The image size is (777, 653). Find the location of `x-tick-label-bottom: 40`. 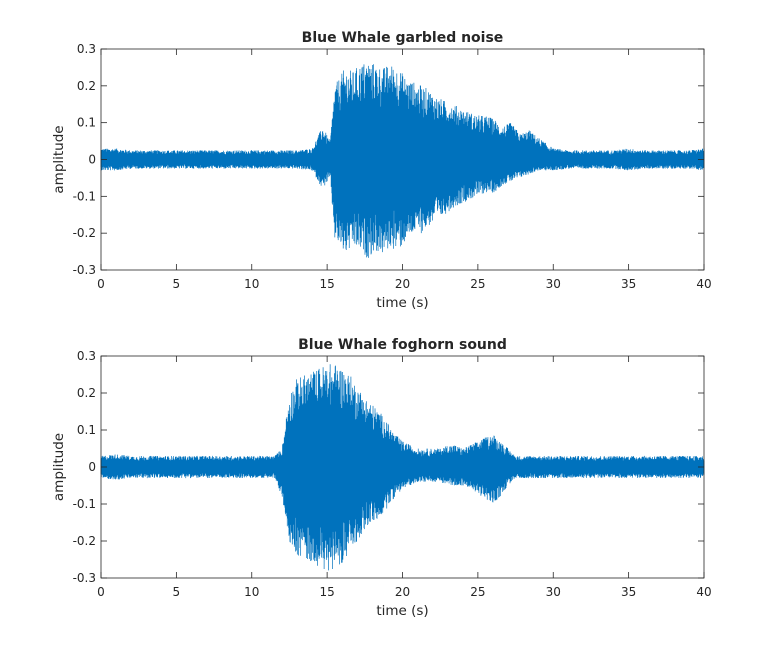

x-tick-label-bottom: 40 is located at coordinates (703, 592).